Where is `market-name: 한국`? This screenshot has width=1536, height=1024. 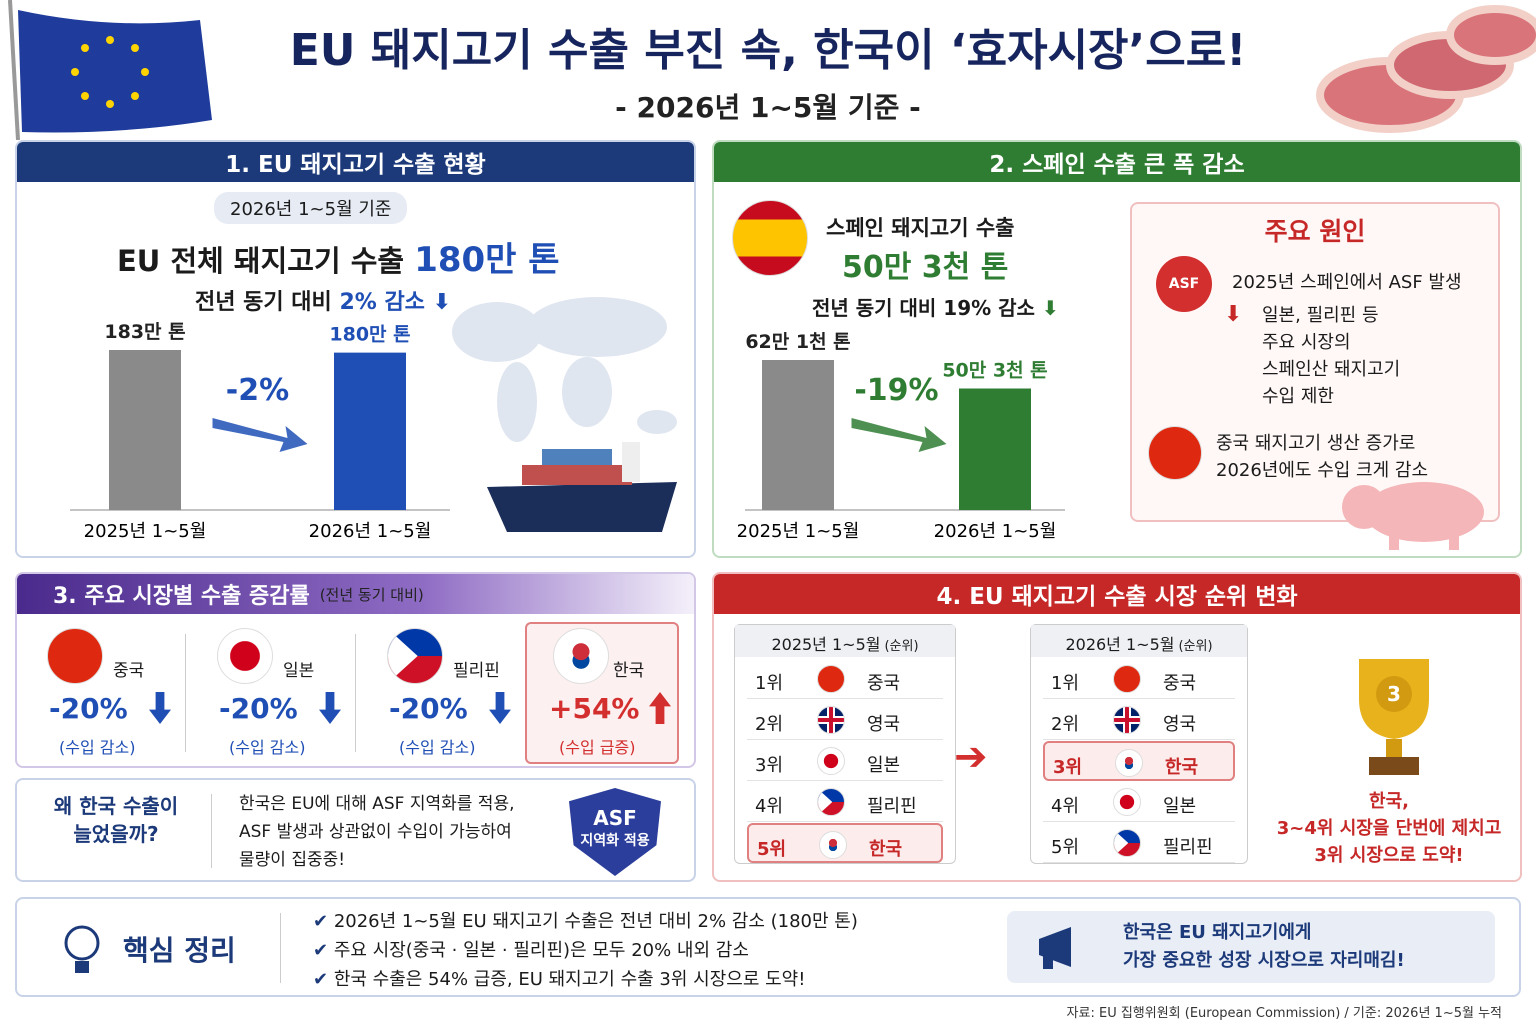
market-name: 한국 is located at coordinates (629, 671).